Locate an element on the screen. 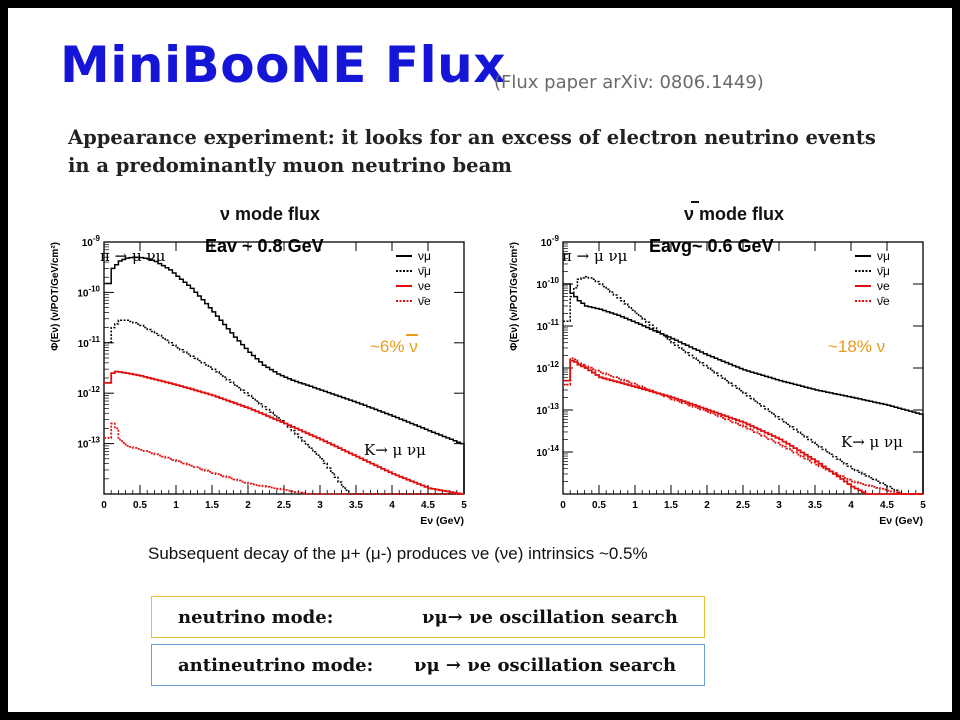 This screenshot has height=720, width=960. chart-left-plot-frame is located at coordinates (284, 368).